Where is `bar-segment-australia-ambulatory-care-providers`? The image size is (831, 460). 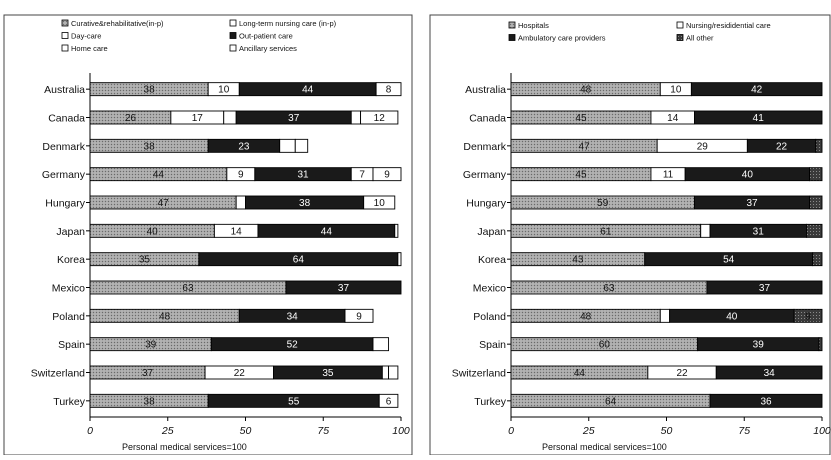
bar-segment-australia-ambulatory-care-providers is located at coordinates (756, 89).